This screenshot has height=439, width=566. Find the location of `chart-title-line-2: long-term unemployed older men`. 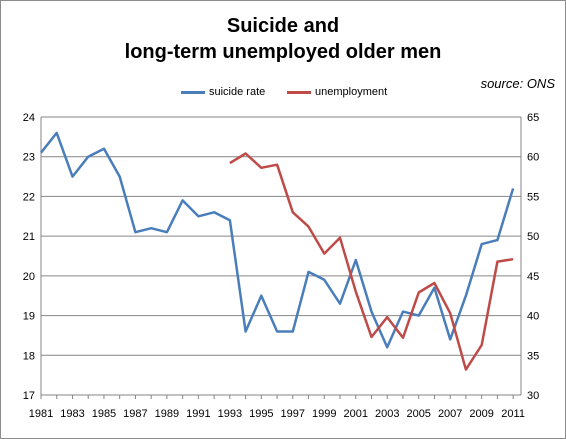

chart-title-line-2: long-term unemployed older men is located at coordinates (283, 52).